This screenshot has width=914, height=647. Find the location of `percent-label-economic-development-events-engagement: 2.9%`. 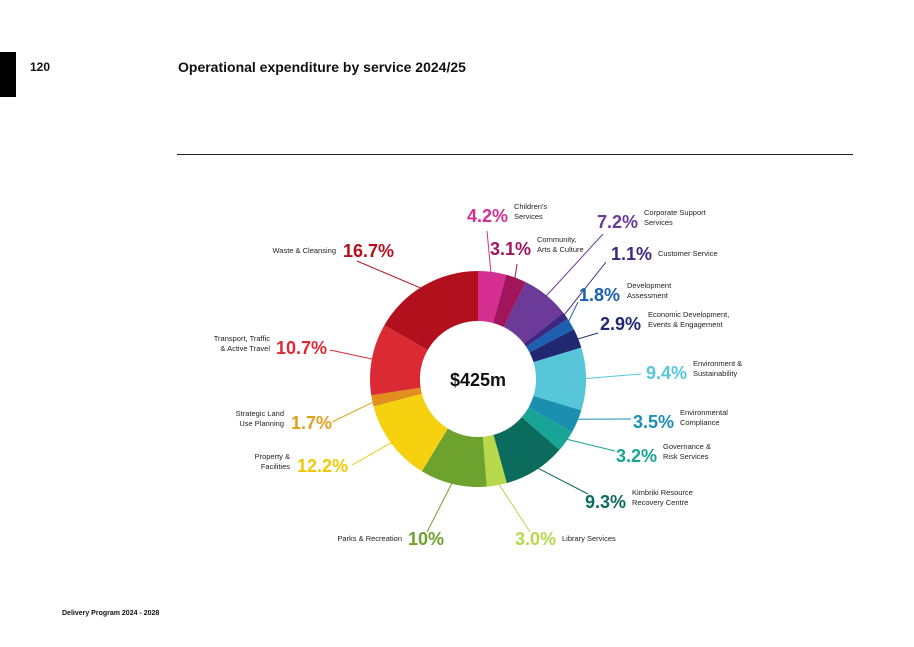

percent-label-economic-development-events-engagement: 2.9% is located at coordinates (620, 324).